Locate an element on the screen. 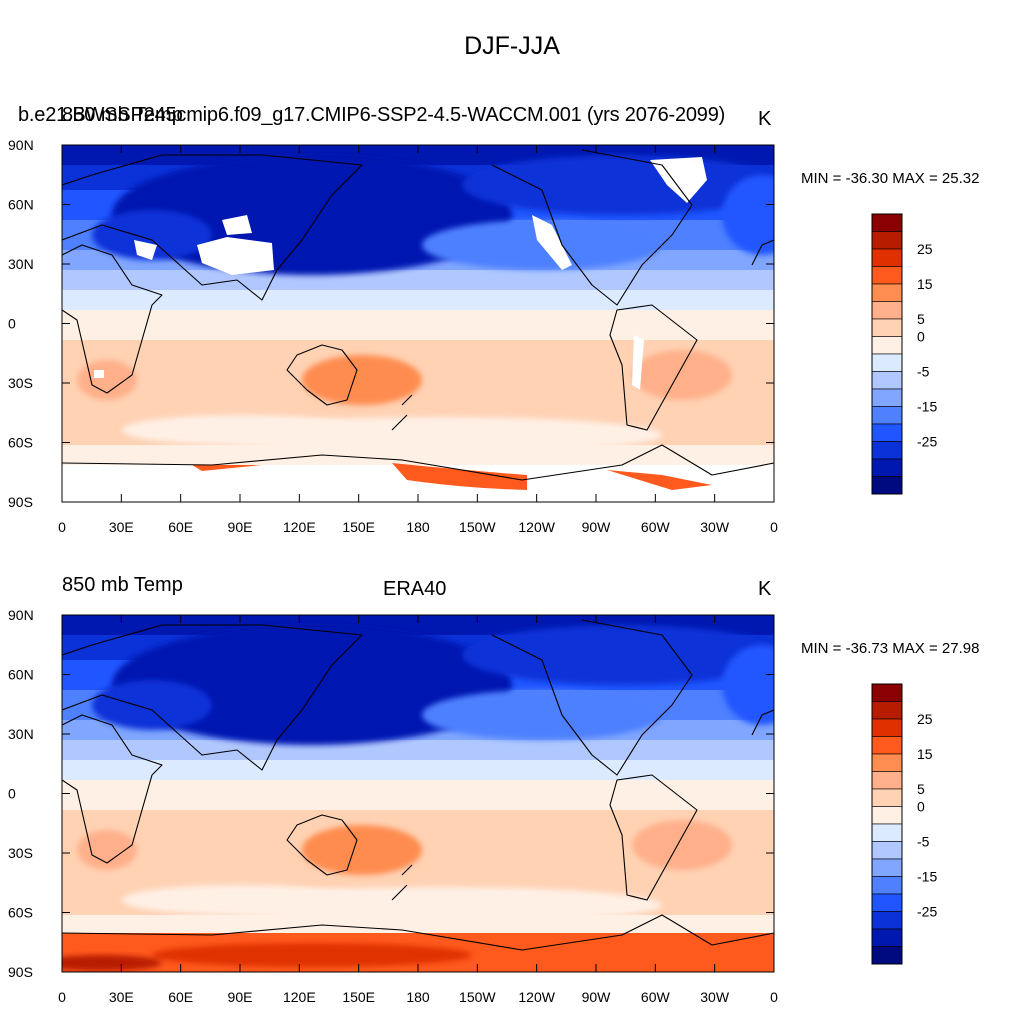 This screenshot has width=1024, height=1024. panel2-min-max: MIN = -36.73 MAX = 27.98 is located at coordinates (890, 648).